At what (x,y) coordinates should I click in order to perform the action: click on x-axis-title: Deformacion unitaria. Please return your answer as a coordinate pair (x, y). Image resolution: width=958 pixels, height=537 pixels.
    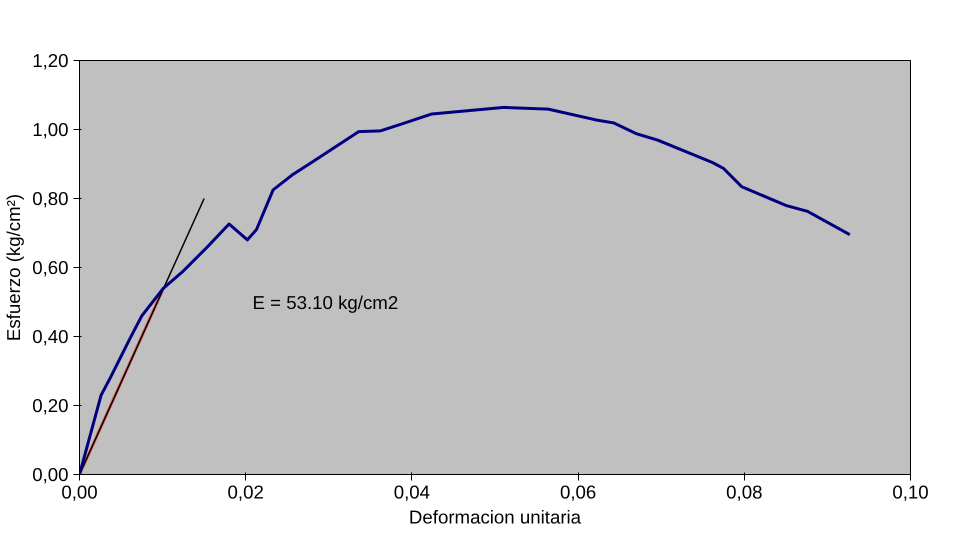
    Looking at the image, I should click on (495, 517).